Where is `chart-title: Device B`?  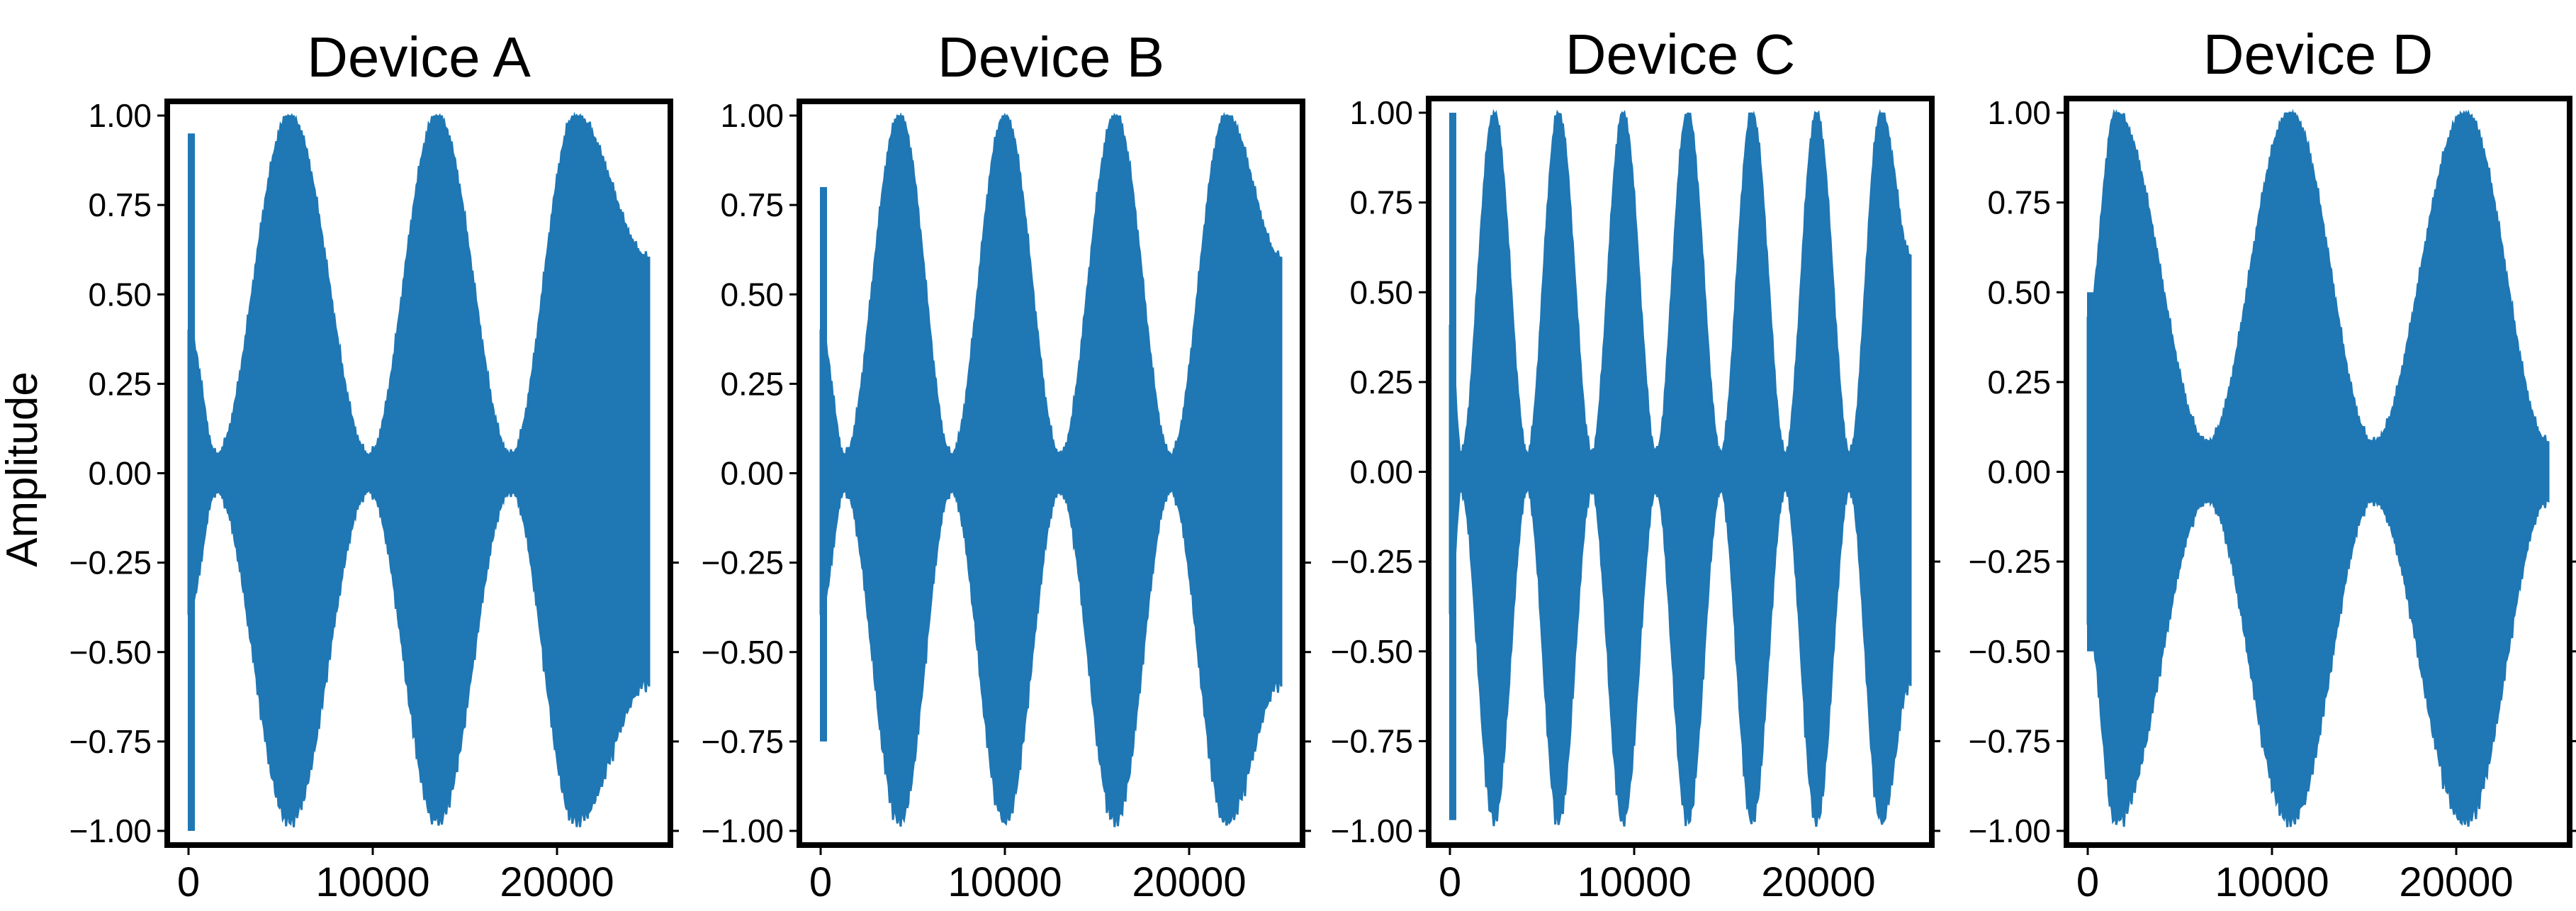 chart-title: Device B is located at coordinates (1051, 58).